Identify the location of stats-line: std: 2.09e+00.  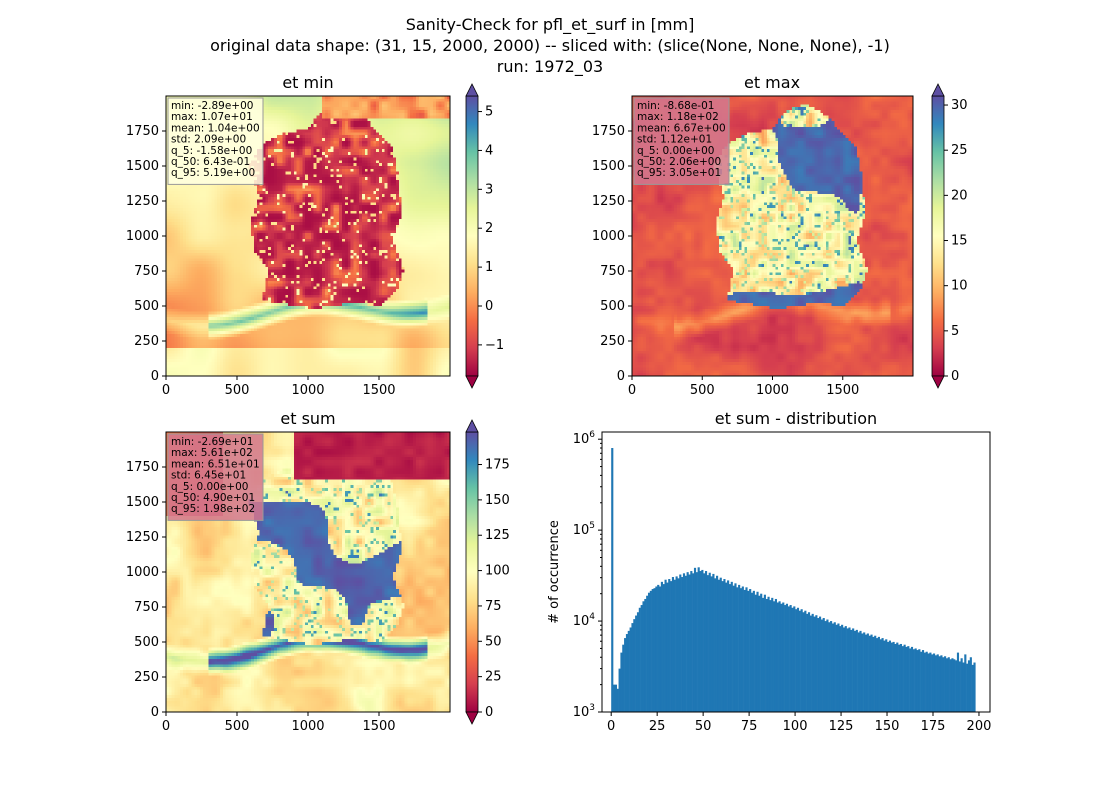
(208, 140).